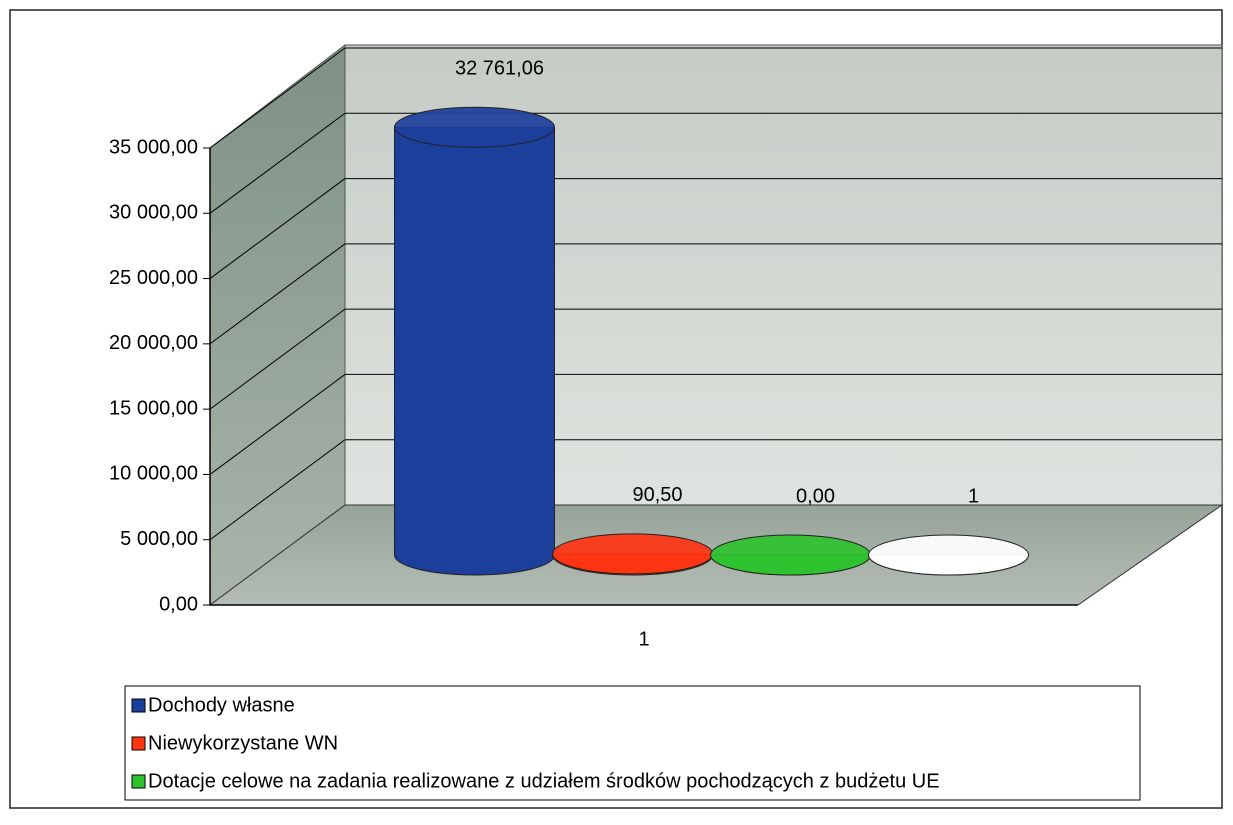 The width and height of the screenshot is (1233, 825). Describe the element at coordinates (153, 213) in the screenshot. I see `y-tick-label: 30 000,00` at that location.